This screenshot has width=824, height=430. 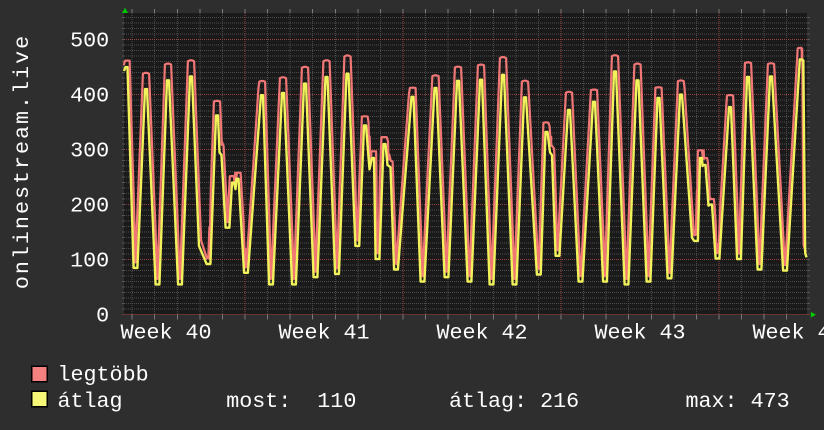 What do you see at coordinates (639, 332) in the screenshot?
I see `svg-text: Week 43` at bounding box center [639, 332].